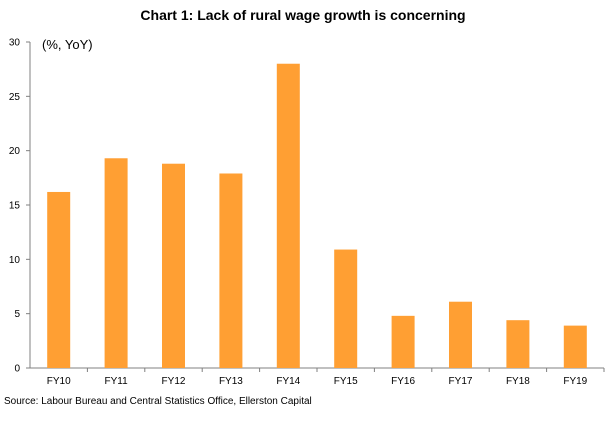 This screenshot has width=606, height=421. What do you see at coordinates (117, 381) in the screenshot?
I see `x-tick-label: FY11` at bounding box center [117, 381].